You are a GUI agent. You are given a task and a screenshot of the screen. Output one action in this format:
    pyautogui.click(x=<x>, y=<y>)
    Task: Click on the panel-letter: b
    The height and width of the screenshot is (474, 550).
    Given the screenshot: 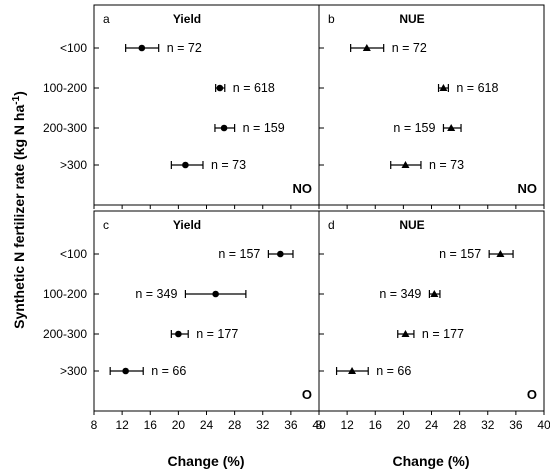 What is the action you would take?
    pyautogui.click(x=331, y=19)
    